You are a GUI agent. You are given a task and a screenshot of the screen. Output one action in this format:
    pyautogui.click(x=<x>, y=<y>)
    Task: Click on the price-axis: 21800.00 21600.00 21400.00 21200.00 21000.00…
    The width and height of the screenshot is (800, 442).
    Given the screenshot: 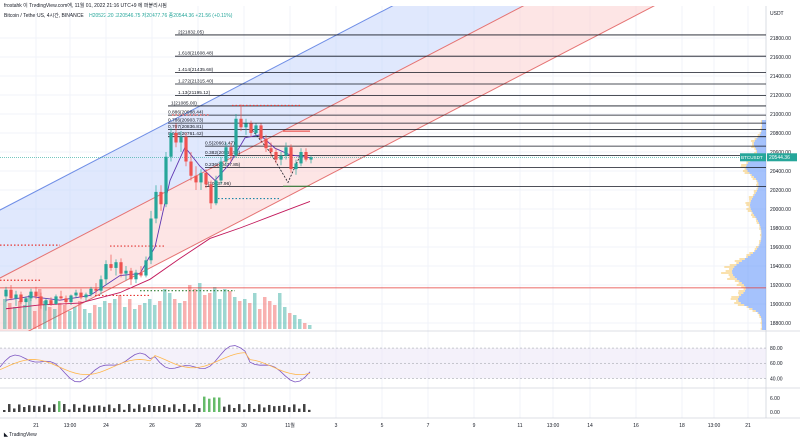 What is the action you would take?
    pyautogui.click(x=768, y=169)
    